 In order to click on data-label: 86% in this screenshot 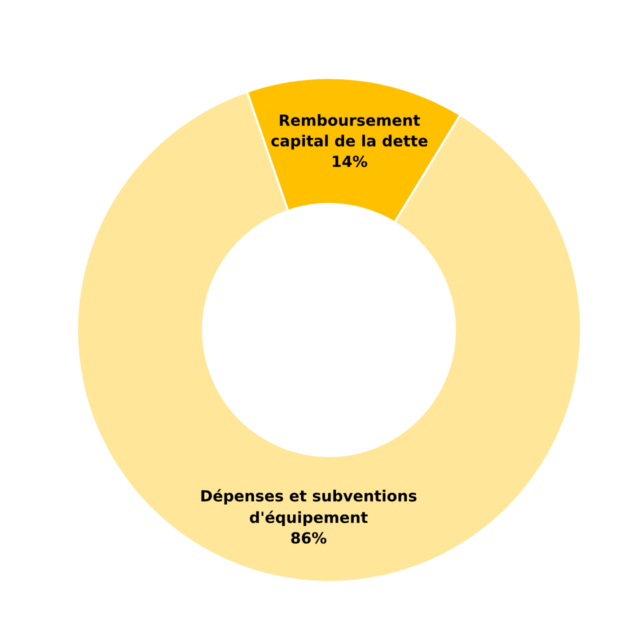, I will do `click(308, 538)`.